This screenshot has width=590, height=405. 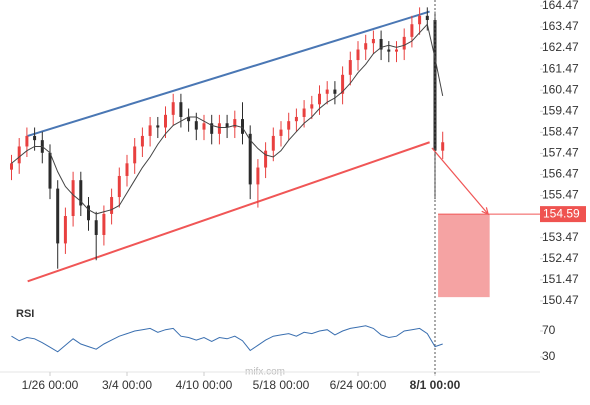 I want to click on y-tick-label: 153.47, so click(x=560, y=237).